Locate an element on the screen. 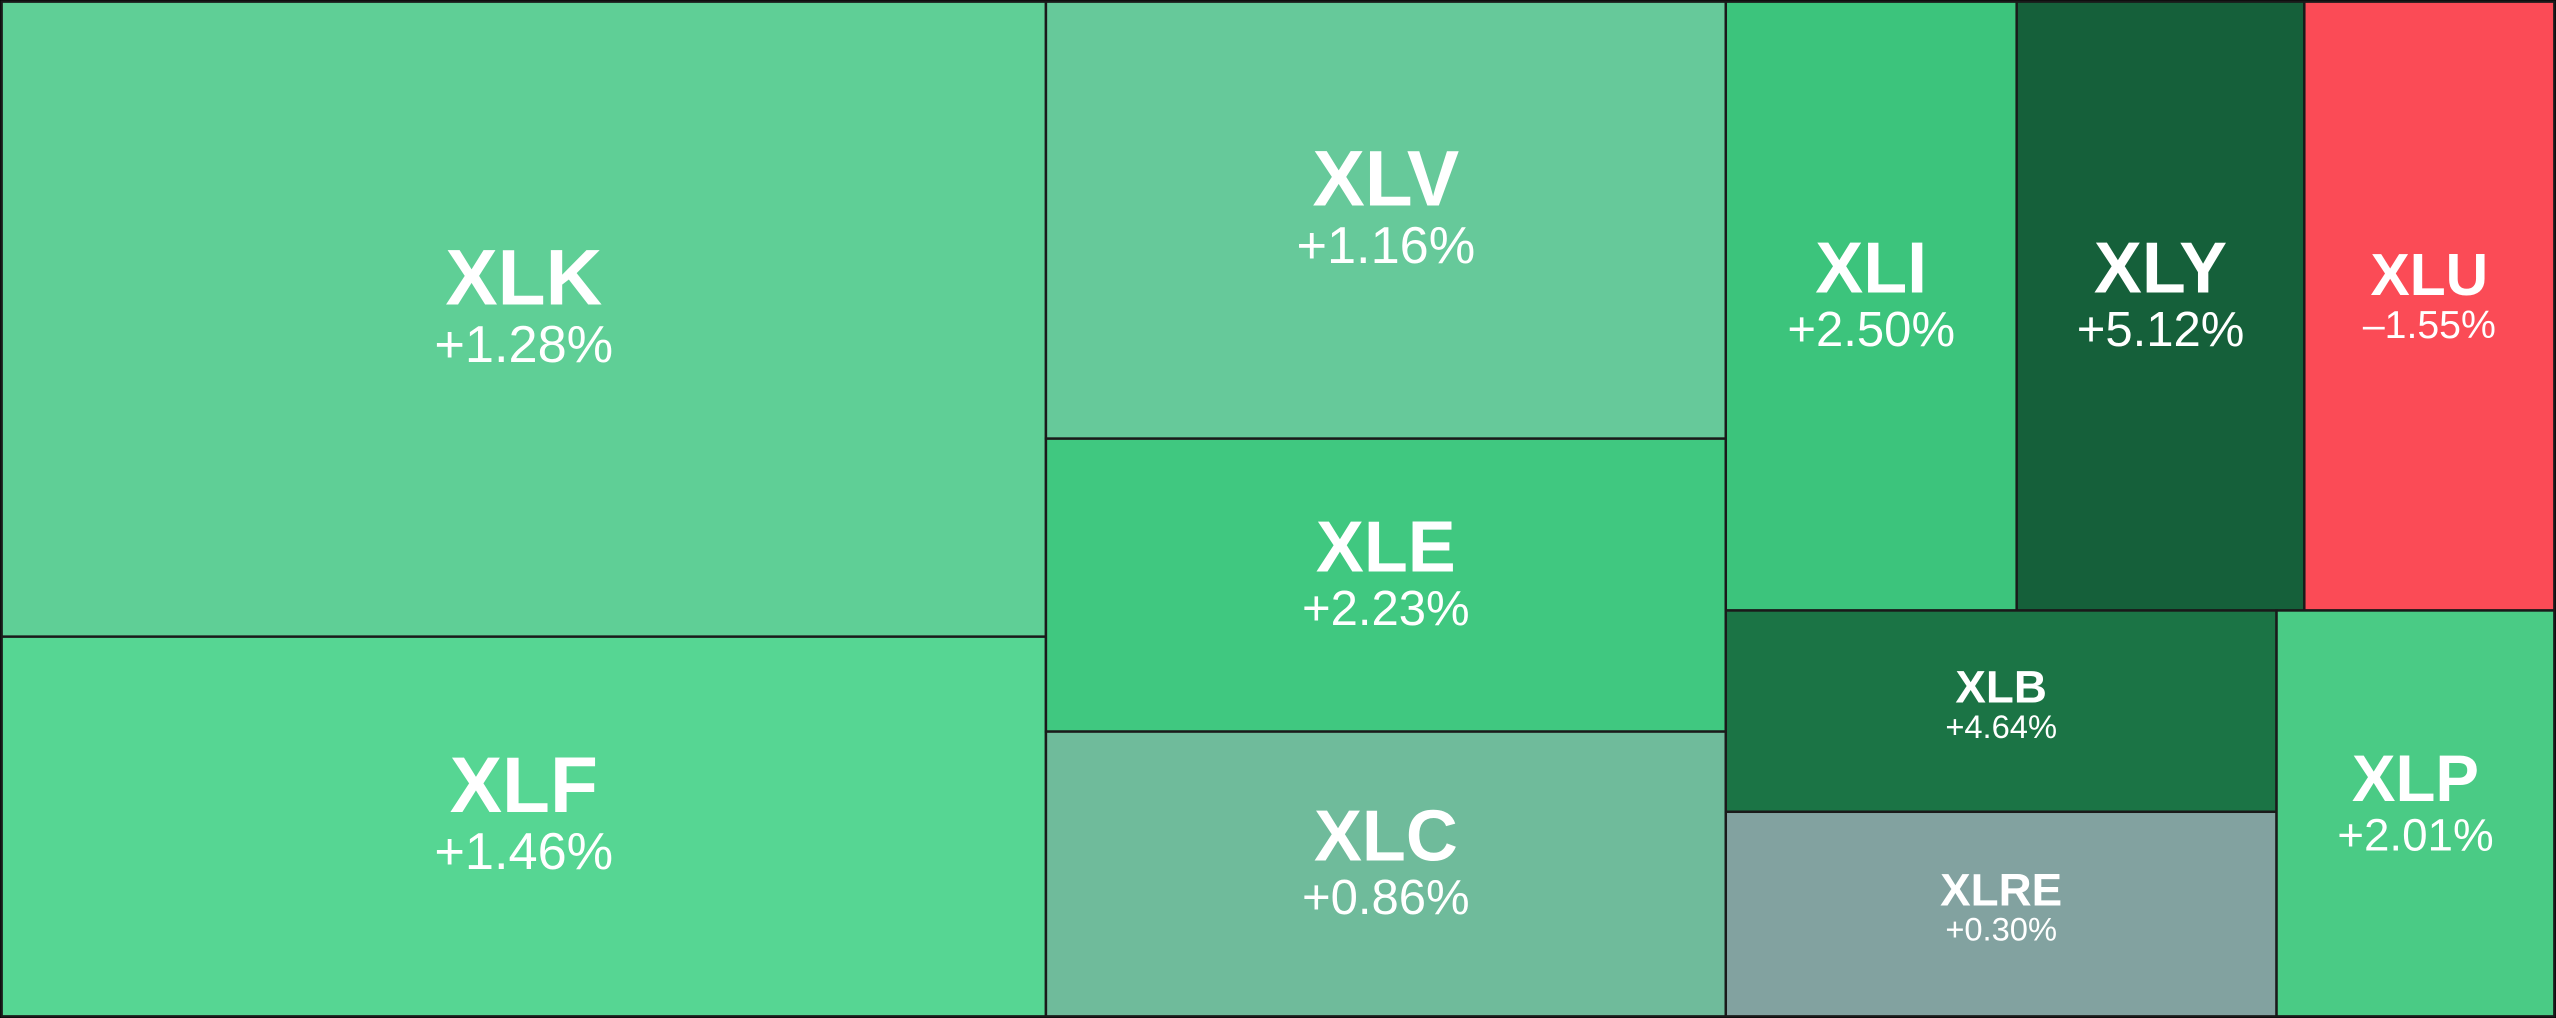 This screenshot has height=1018, width=2556. tile-ticker: XLU is located at coordinates (2430, 275).